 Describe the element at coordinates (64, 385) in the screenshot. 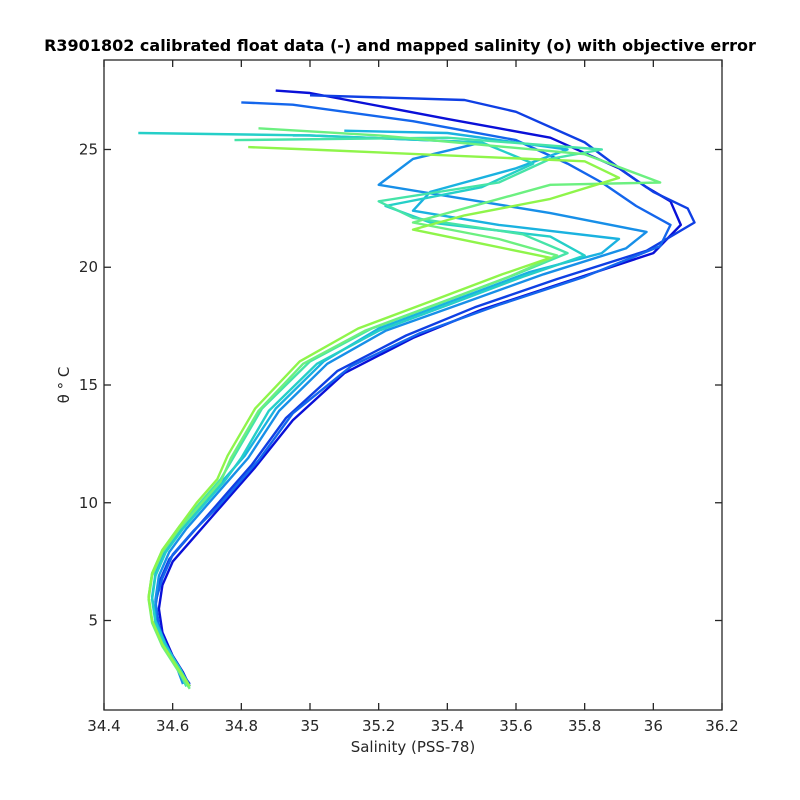

I see `y-axis-label: θ ° C` at that location.